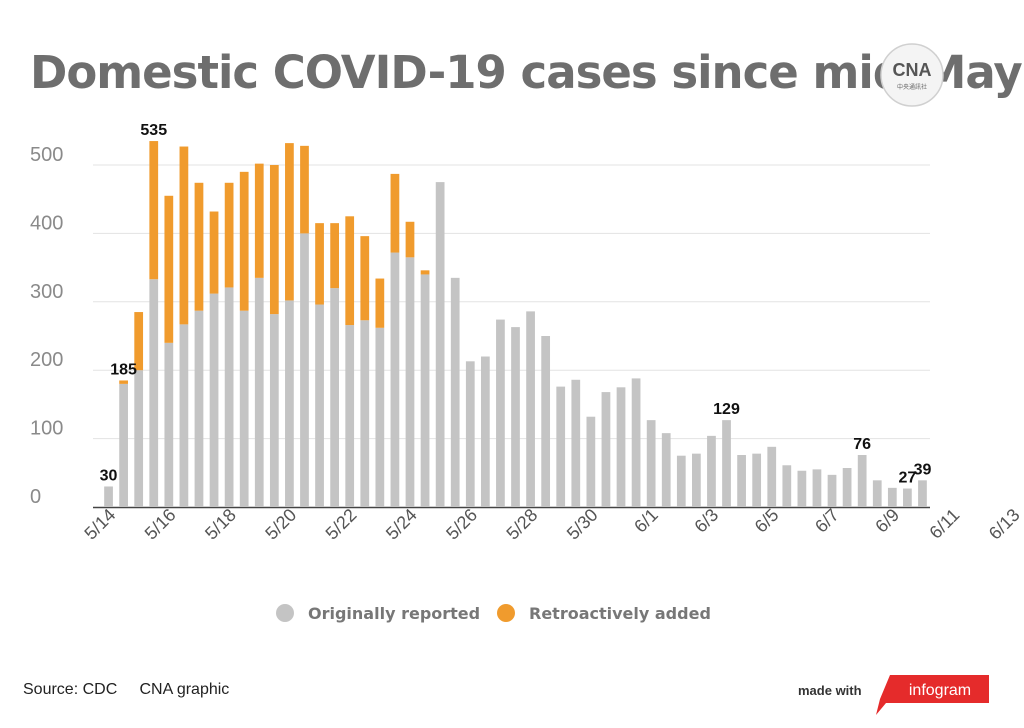 The width and height of the screenshot is (1024, 728). Describe the element at coordinates (35, 497) in the screenshot. I see `y-tick-label: 0` at that location.